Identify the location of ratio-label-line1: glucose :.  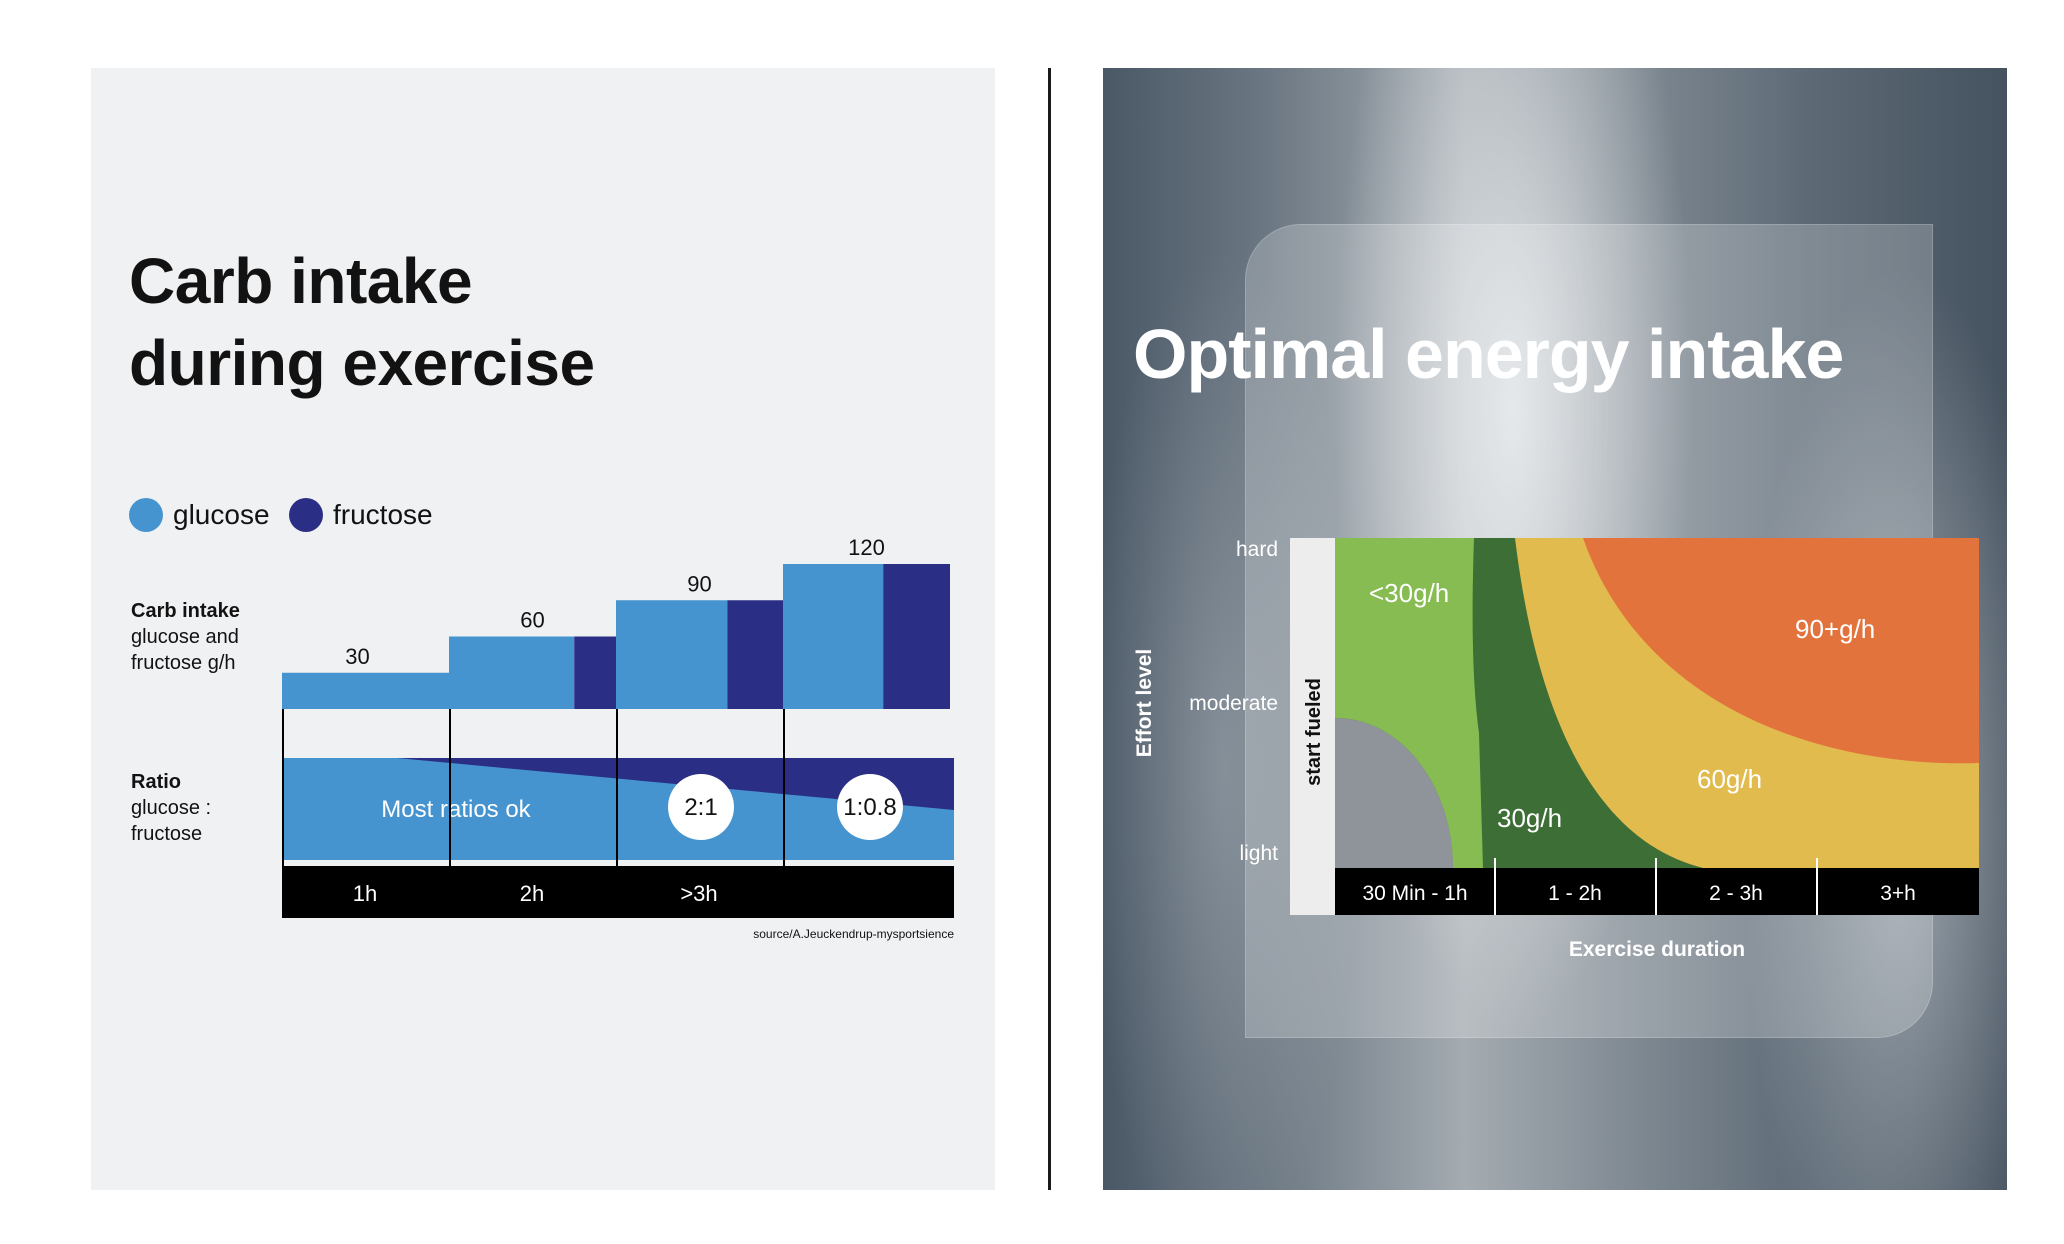
(171, 808).